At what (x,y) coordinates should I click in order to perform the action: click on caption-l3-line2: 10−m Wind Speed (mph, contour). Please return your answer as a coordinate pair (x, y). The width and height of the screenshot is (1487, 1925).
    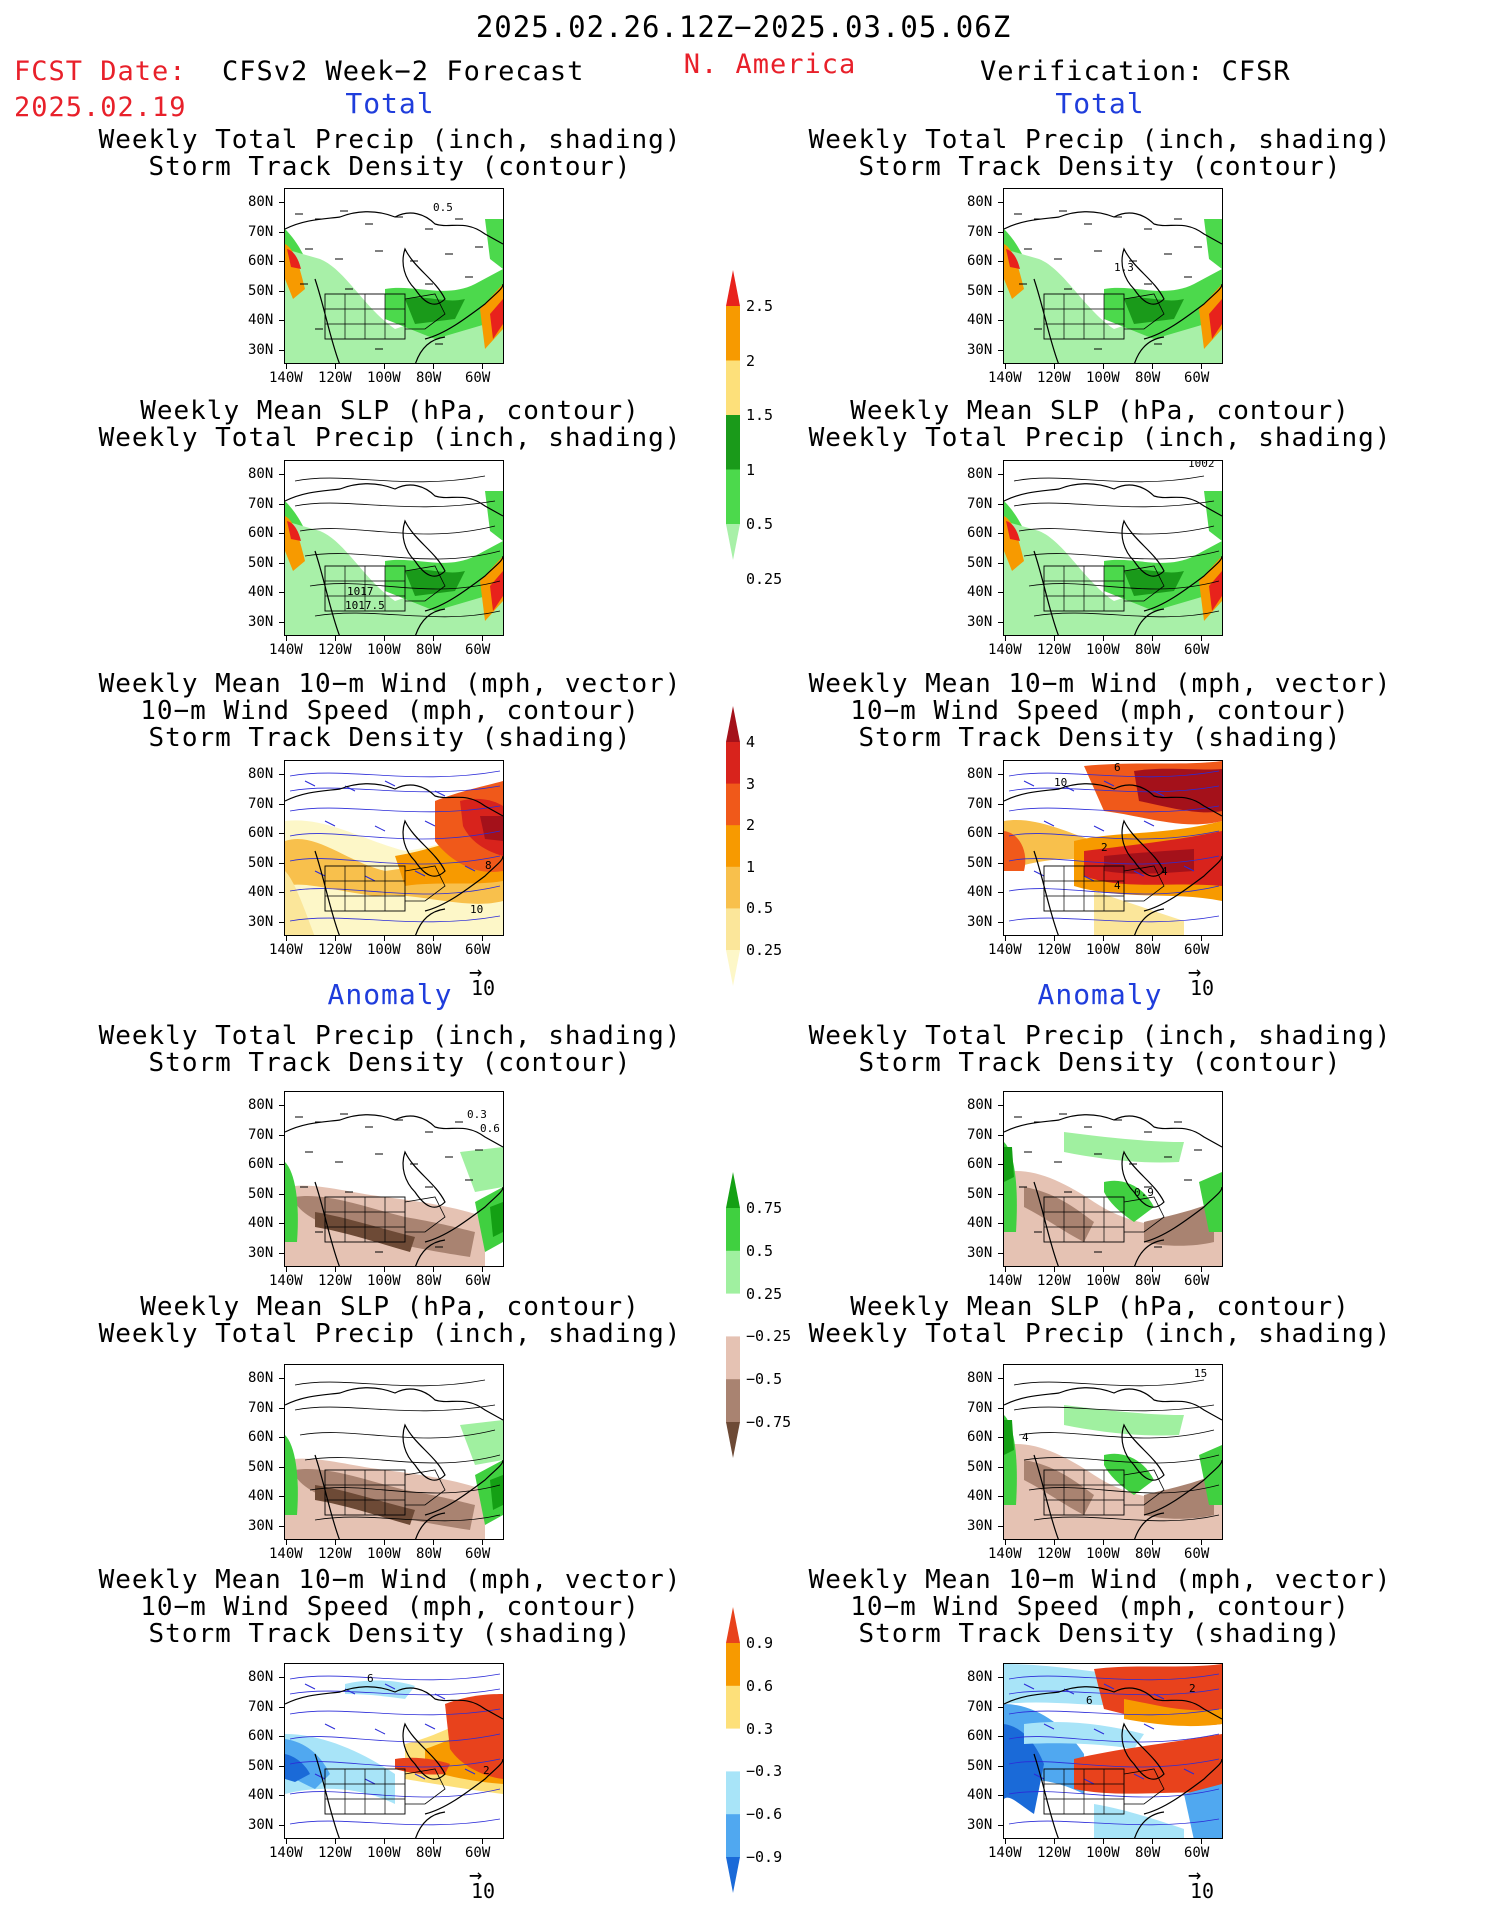
    Looking at the image, I should click on (390, 711).